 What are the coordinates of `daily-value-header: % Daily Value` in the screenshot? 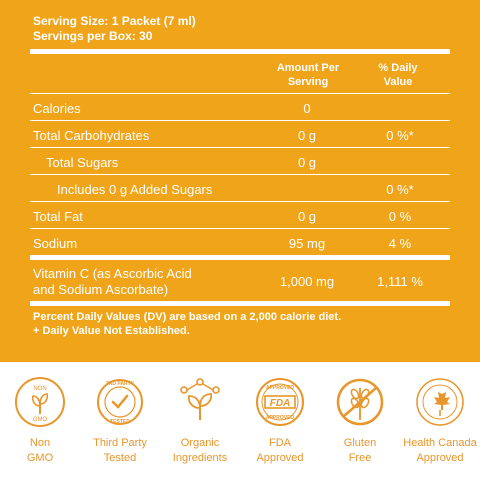 It's located at (398, 75).